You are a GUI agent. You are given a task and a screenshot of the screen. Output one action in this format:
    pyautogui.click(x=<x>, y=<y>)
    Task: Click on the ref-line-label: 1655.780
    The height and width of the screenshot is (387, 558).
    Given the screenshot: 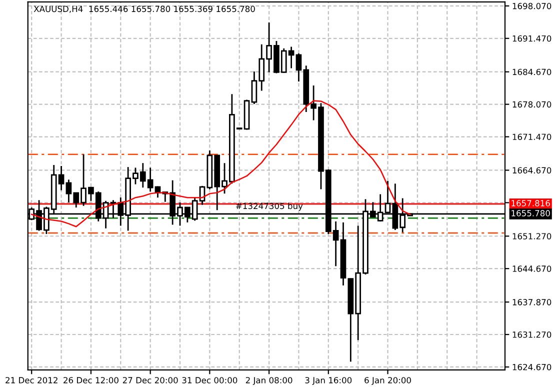 What is the action you would take?
    pyautogui.click(x=531, y=213)
    